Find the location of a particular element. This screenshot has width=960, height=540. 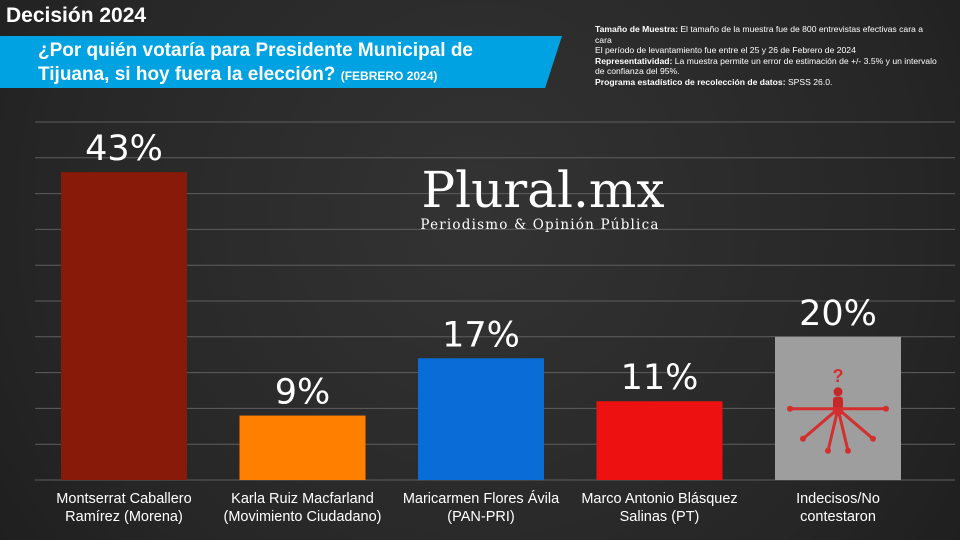

data-label: 17% is located at coordinates (481, 335).